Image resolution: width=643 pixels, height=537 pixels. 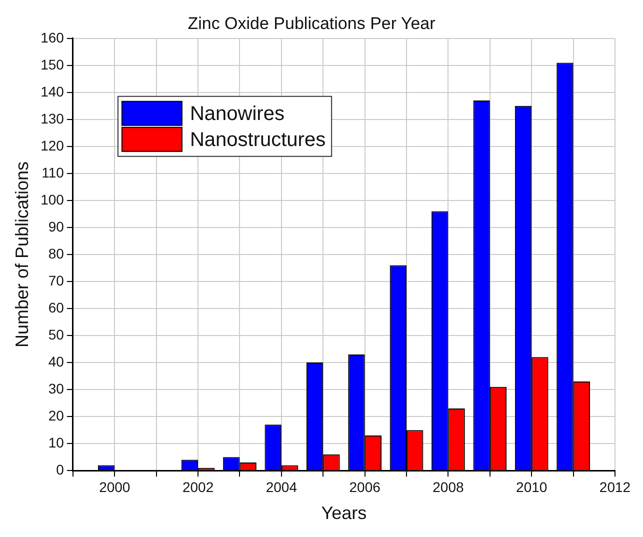 What do you see at coordinates (56, 280) in the screenshot?
I see `y-tick-label: 70` at bounding box center [56, 280].